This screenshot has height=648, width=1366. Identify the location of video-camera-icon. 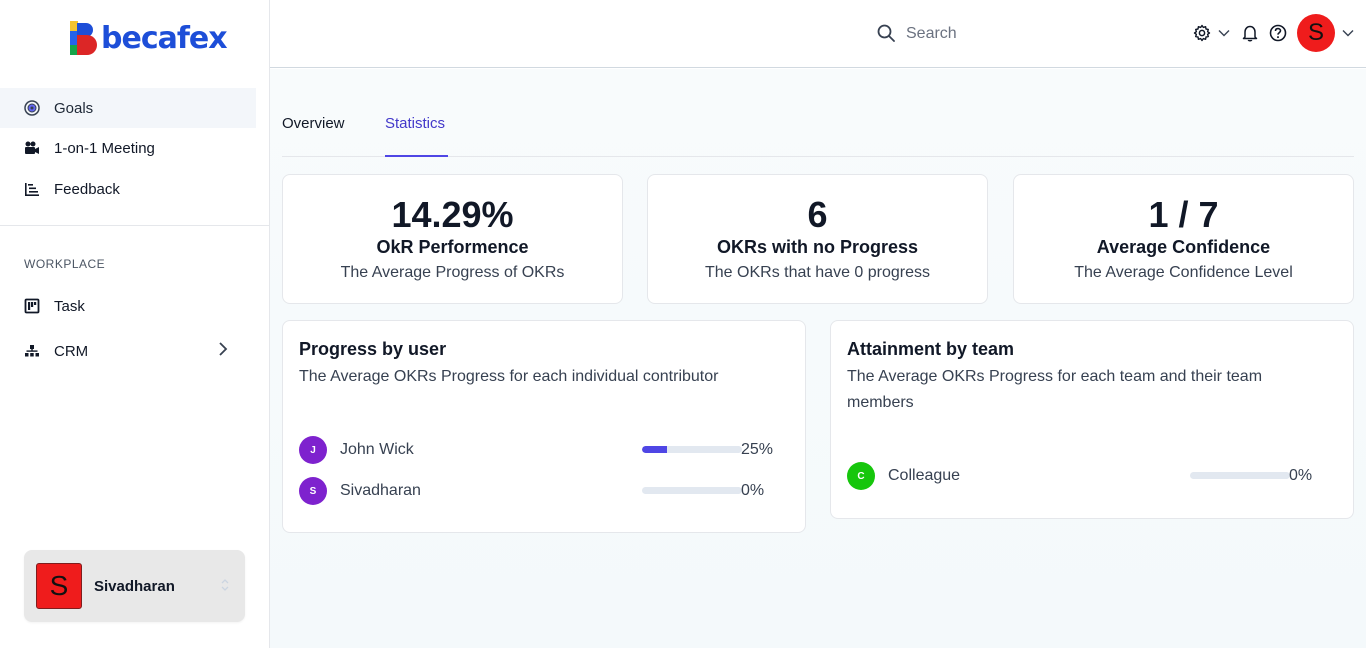
(32, 148).